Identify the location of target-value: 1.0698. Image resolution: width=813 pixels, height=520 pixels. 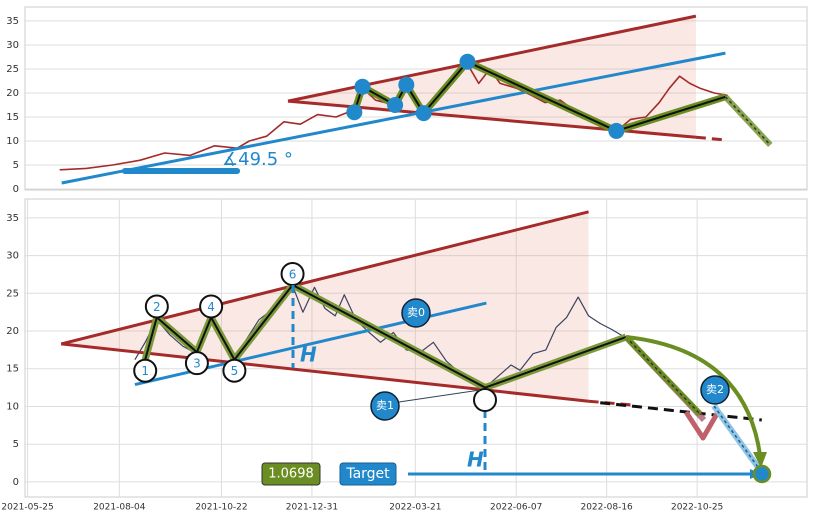
(291, 474).